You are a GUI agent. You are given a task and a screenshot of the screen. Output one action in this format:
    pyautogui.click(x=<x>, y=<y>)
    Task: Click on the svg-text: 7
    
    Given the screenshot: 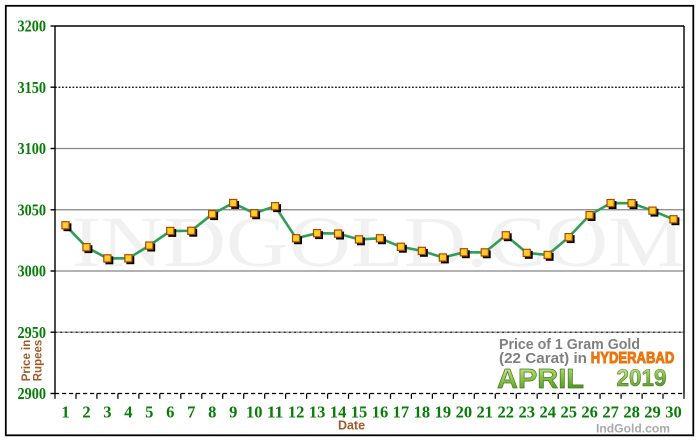 What is the action you would take?
    pyautogui.click(x=191, y=412)
    